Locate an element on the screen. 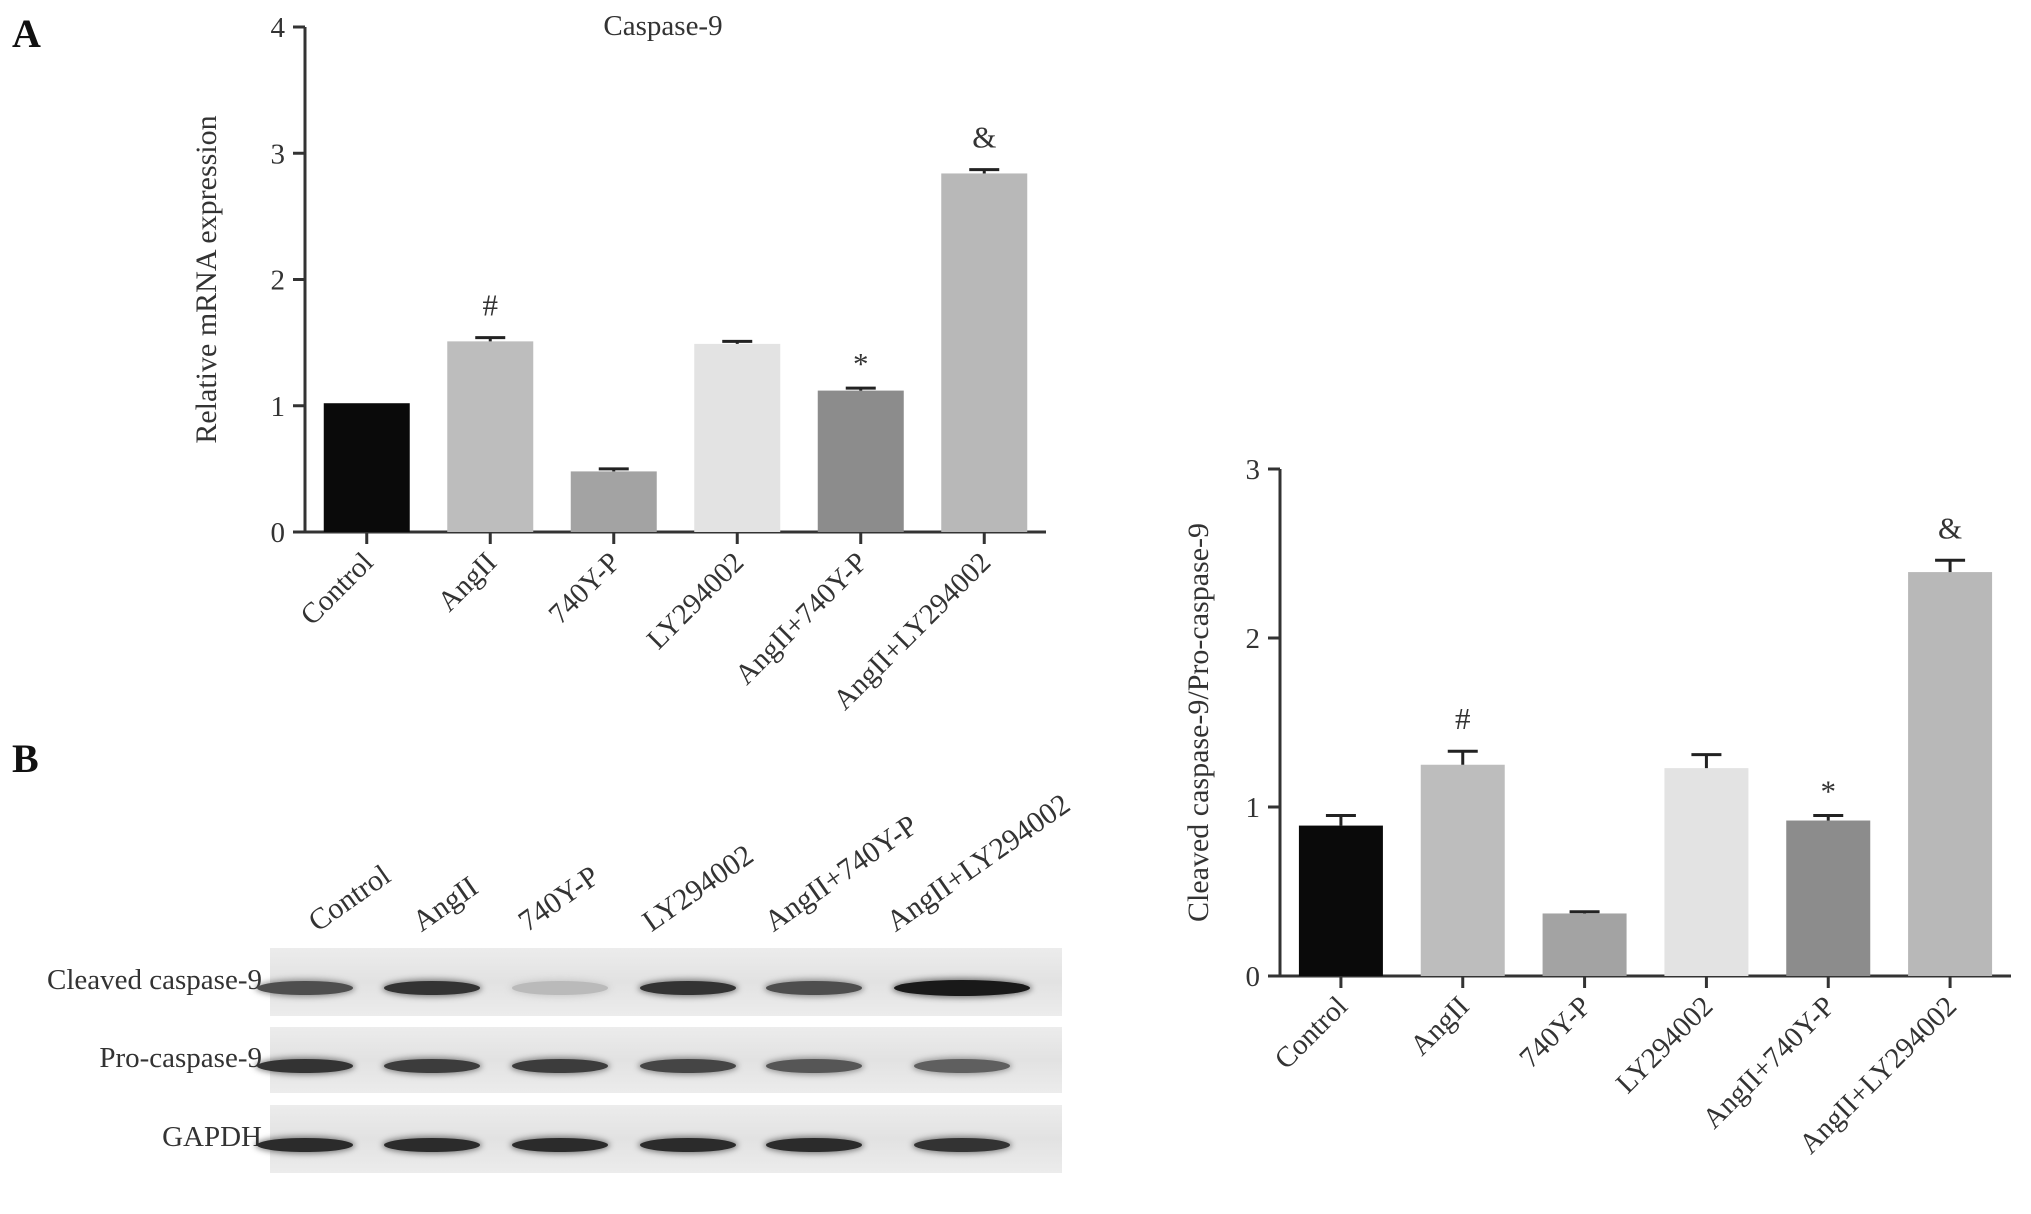 This screenshot has width=2031, height=1214. x-tick-label: AngII is located at coordinates (1440, 1026).